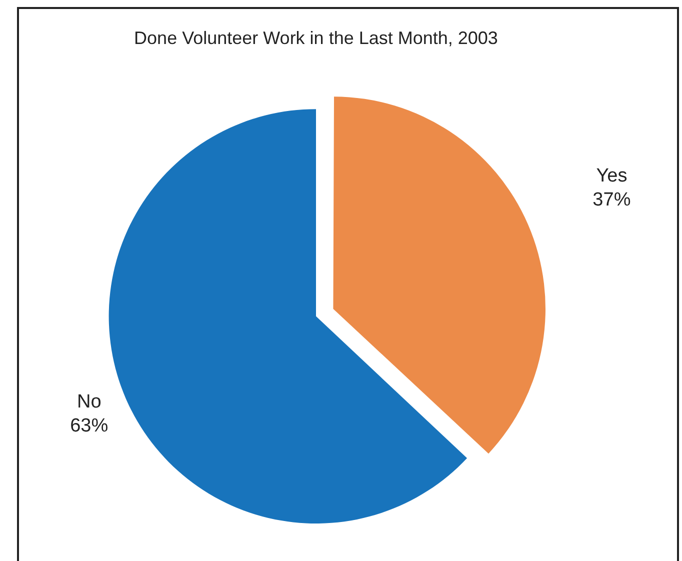  What do you see at coordinates (89, 426) in the screenshot?
I see `data-label: 63%` at bounding box center [89, 426].